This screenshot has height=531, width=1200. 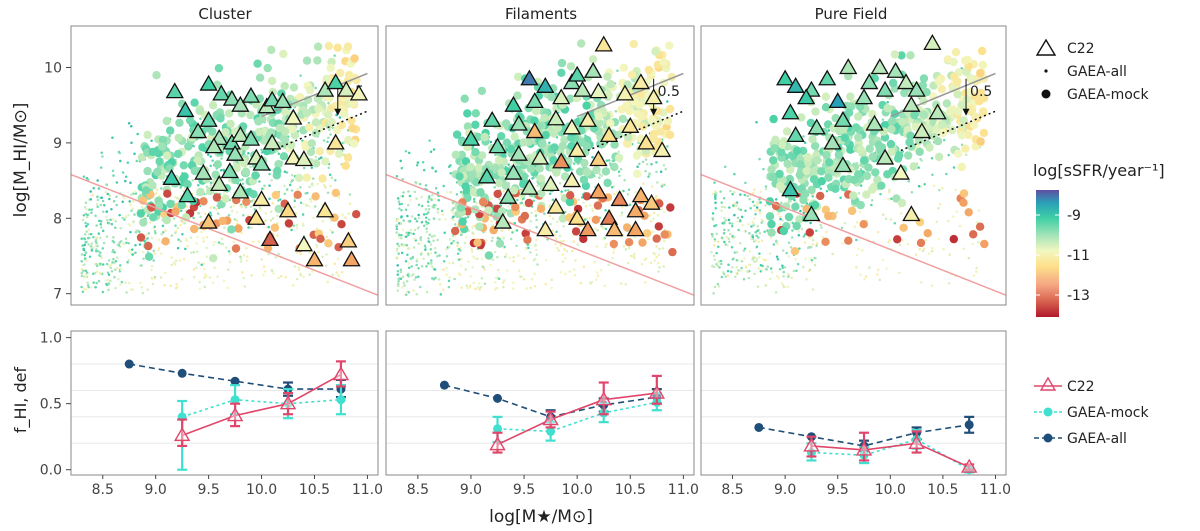 I want to click on x-tick-label: 9.0, so click(x=156, y=490).